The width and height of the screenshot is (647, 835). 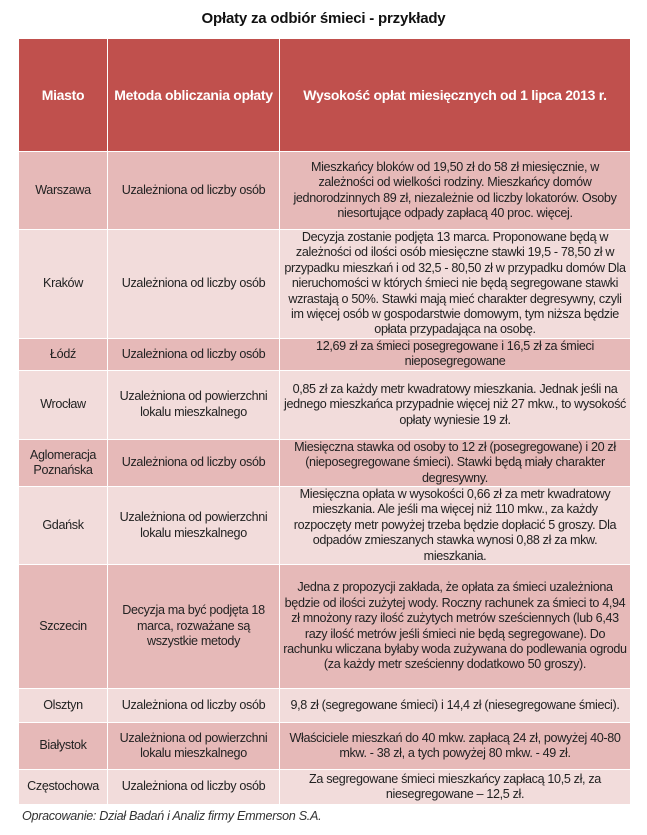 What do you see at coordinates (63, 706) in the screenshot?
I see `cell-city: Olsztyn` at bounding box center [63, 706].